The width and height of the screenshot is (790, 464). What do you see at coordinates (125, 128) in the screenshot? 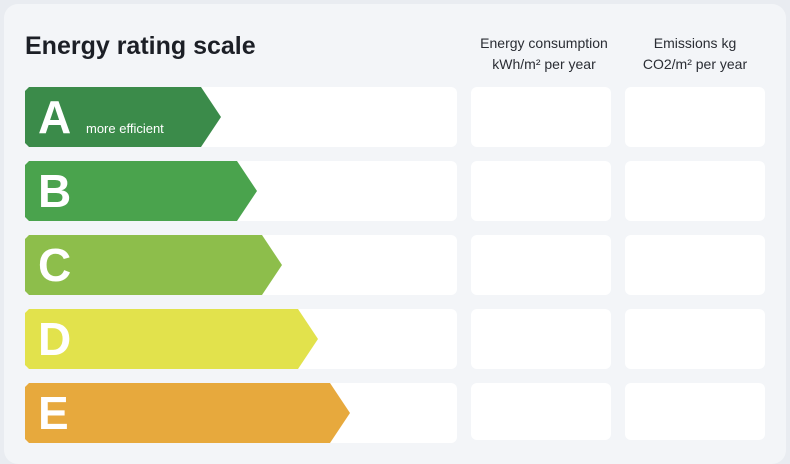
I see `rating-note: more efficient` at bounding box center [125, 128].